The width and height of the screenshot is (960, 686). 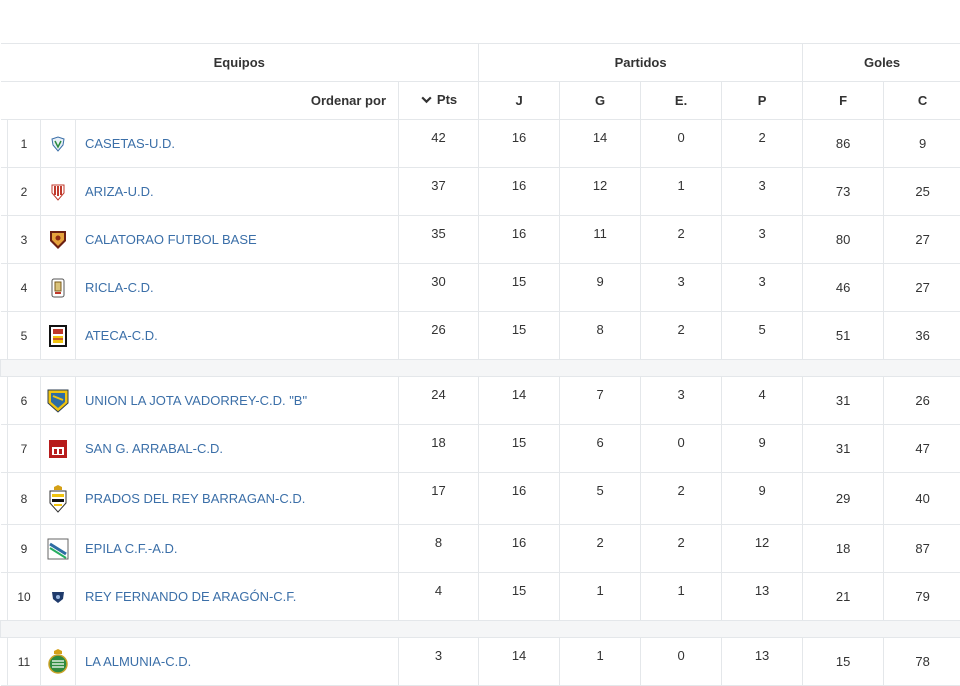 What do you see at coordinates (600, 101) in the screenshot?
I see `sort-g-button: G` at bounding box center [600, 101].